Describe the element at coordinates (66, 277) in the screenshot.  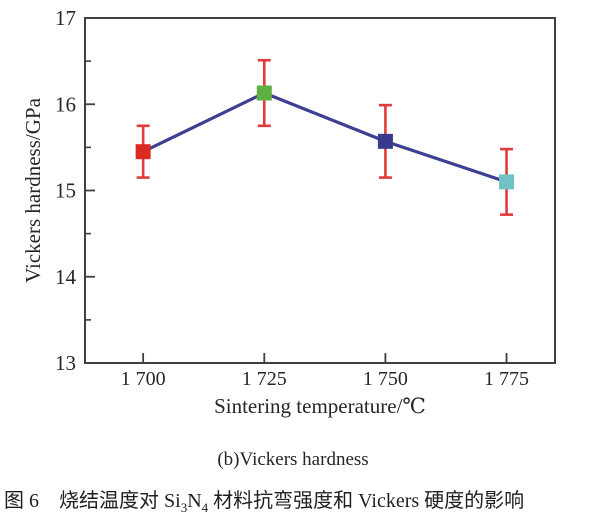
I see `y-tick-label: 14` at that location.